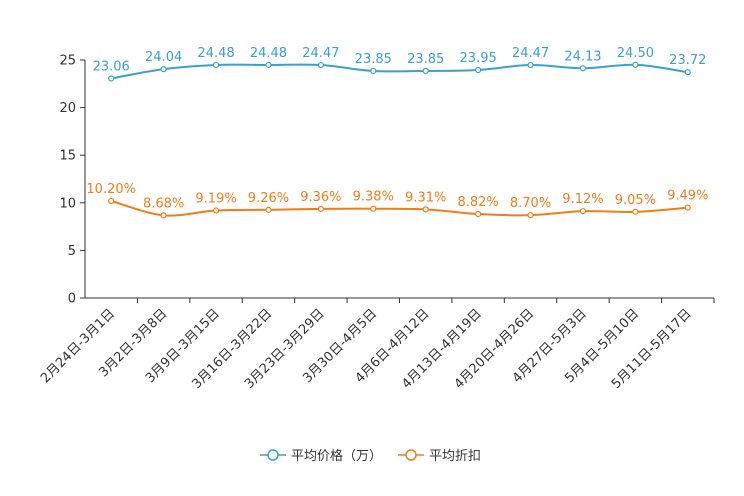 Image resolution: width=744 pixels, height=496 pixels. What do you see at coordinates (72, 299) in the screenshot?
I see `y-tick-label: 0` at bounding box center [72, 299].